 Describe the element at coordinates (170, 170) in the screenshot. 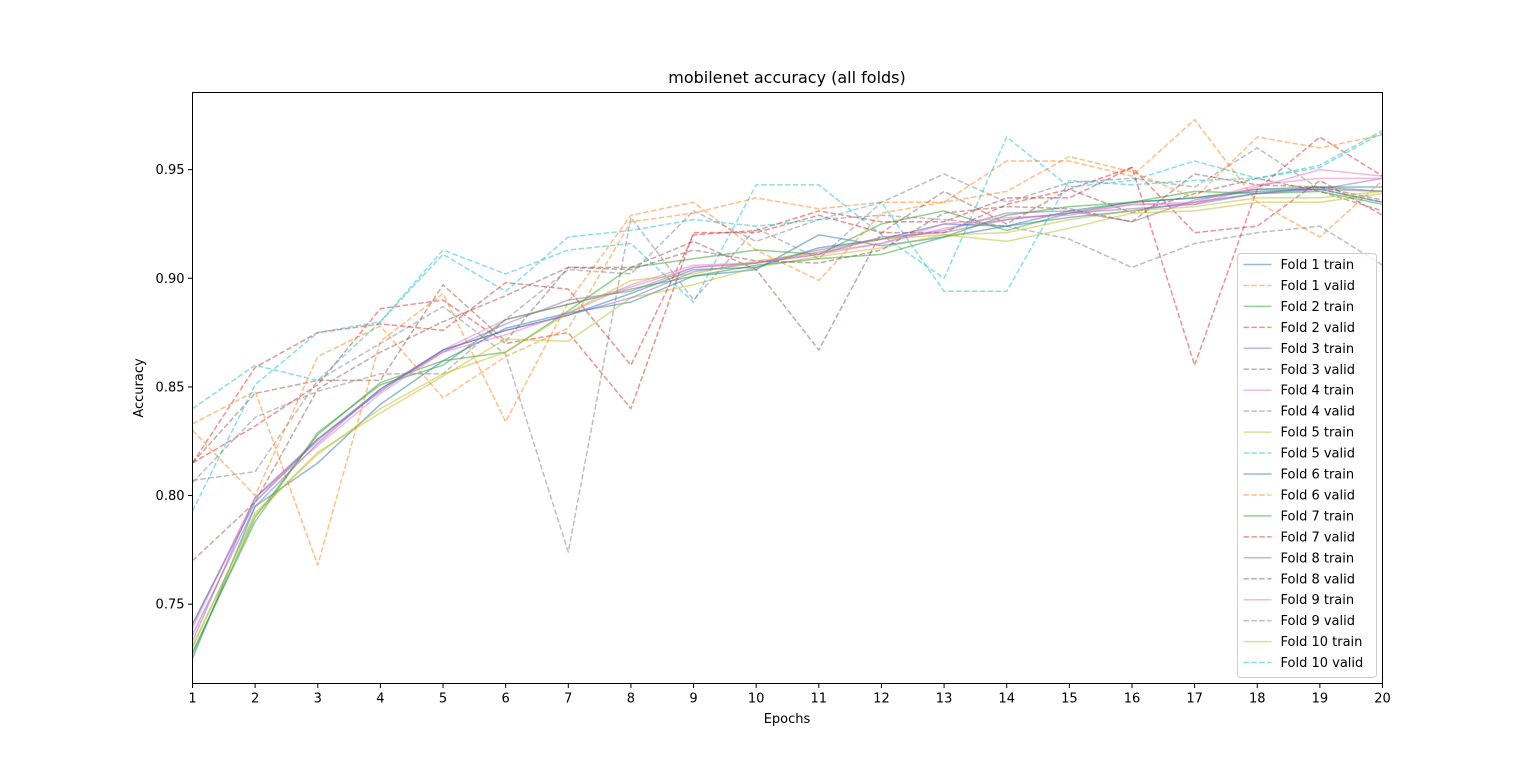

I see `y-tick-label: 0.95` at that location.